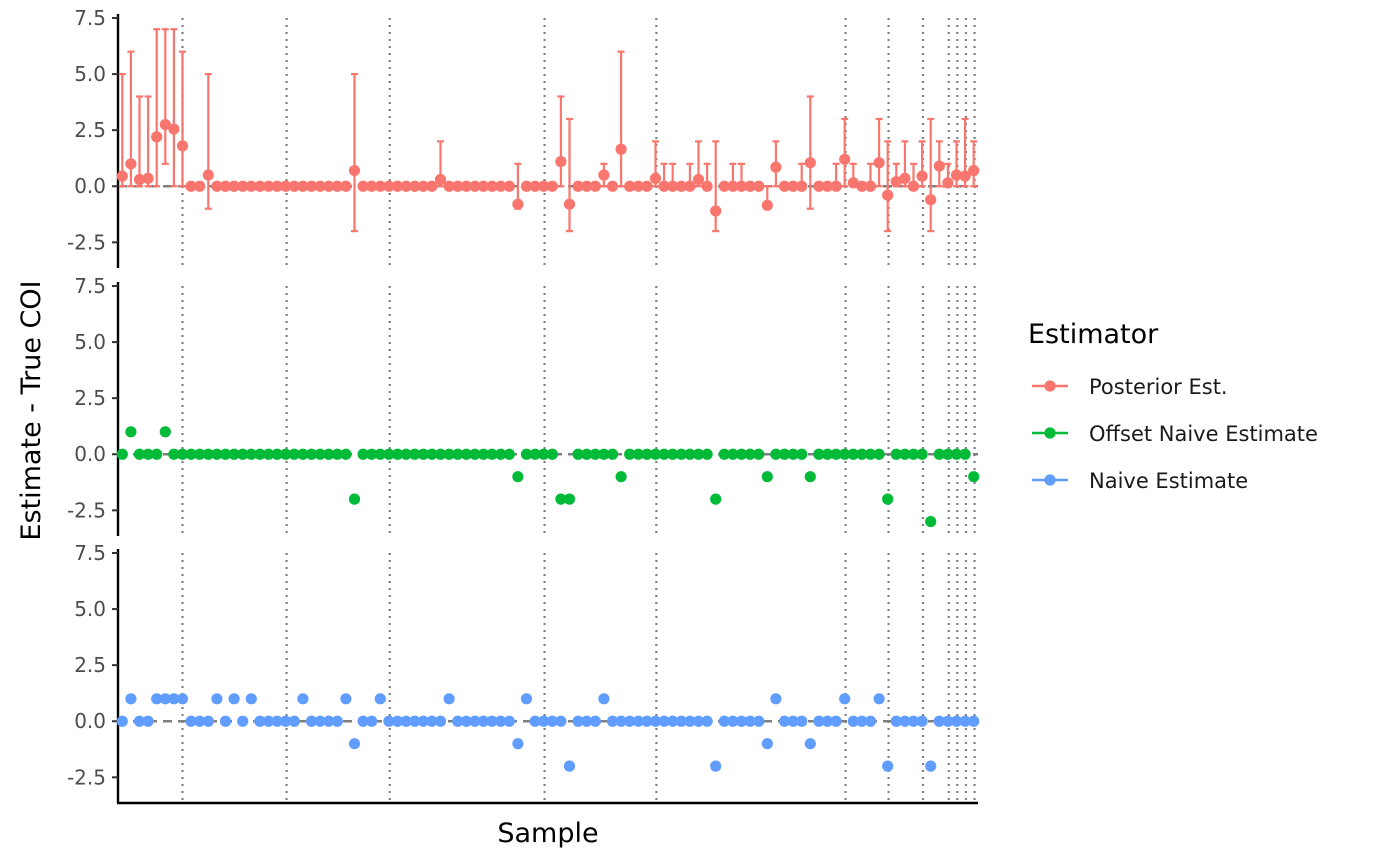 The width and height of the screenshot is (1400, 865). I want to click on legend-label: Posterior Est., so click(1158, 387).